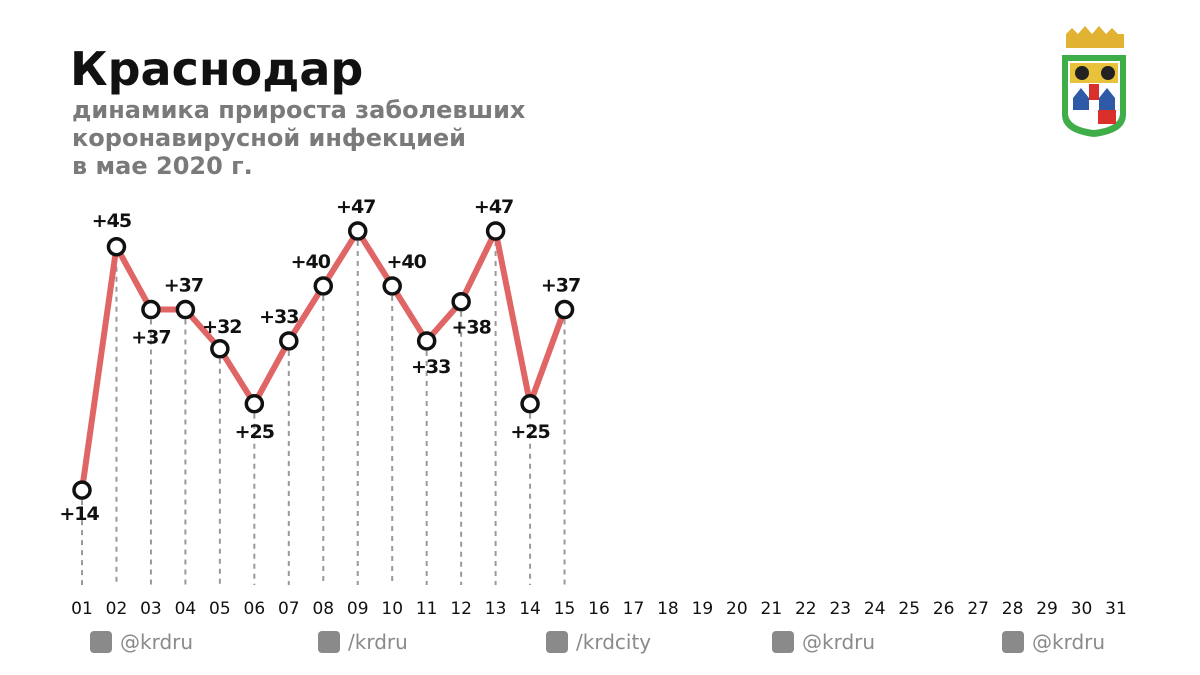 The image size is (1200, 675). Describe the element at coordinates (269, 138) in the screenshot. I see `subtitle: коронавирусной инфекцией` at that location.